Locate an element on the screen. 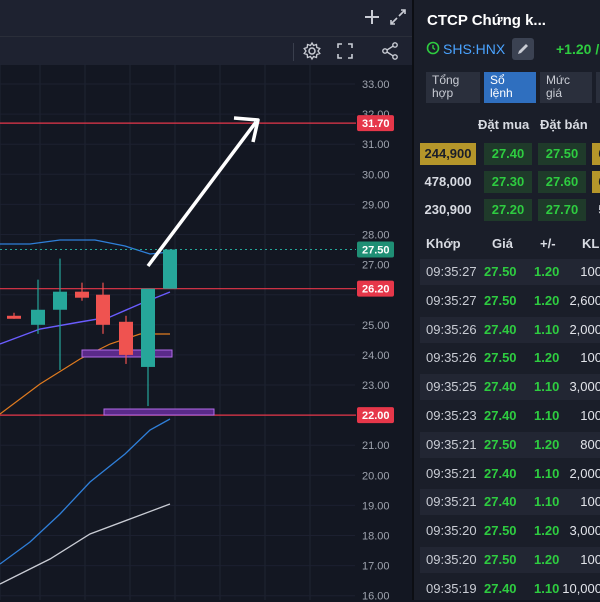 The height and width of the screenshot is (602, 600). book-ask: 27.60 is located at coordinates (562, 182).